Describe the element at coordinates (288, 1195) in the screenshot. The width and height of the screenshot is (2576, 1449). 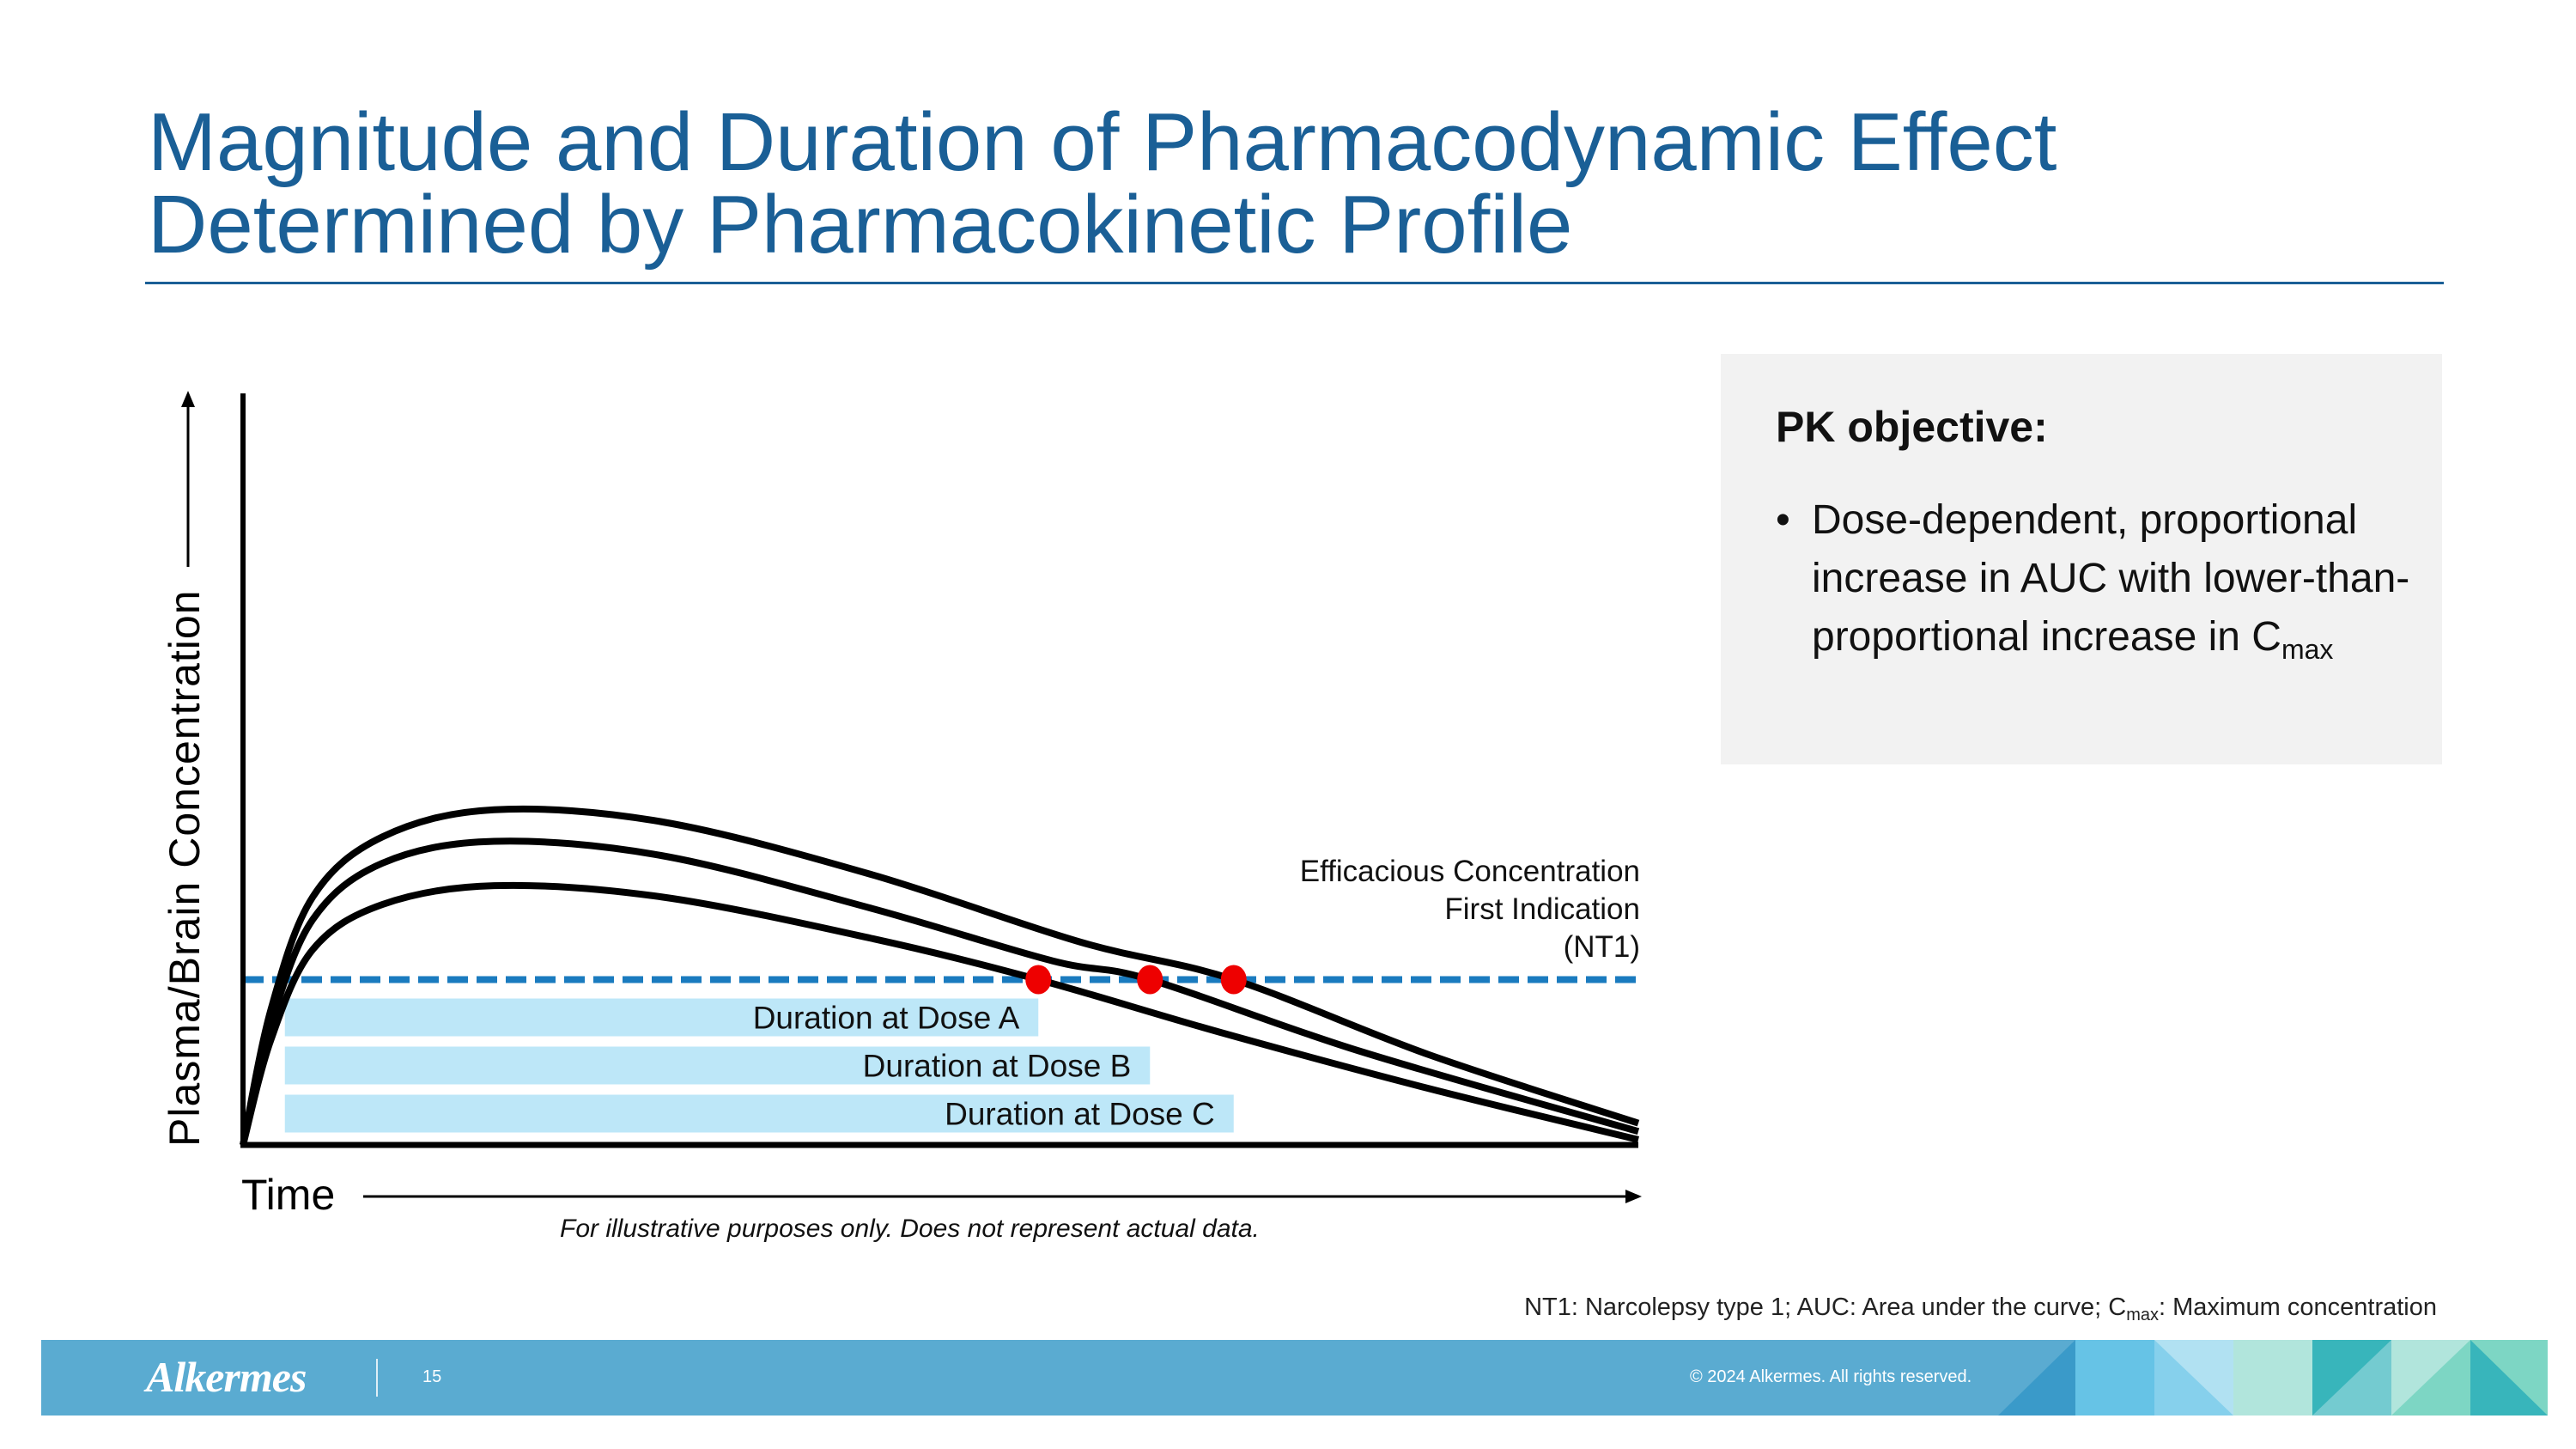
I see `x-axis-label: Time` at that location.